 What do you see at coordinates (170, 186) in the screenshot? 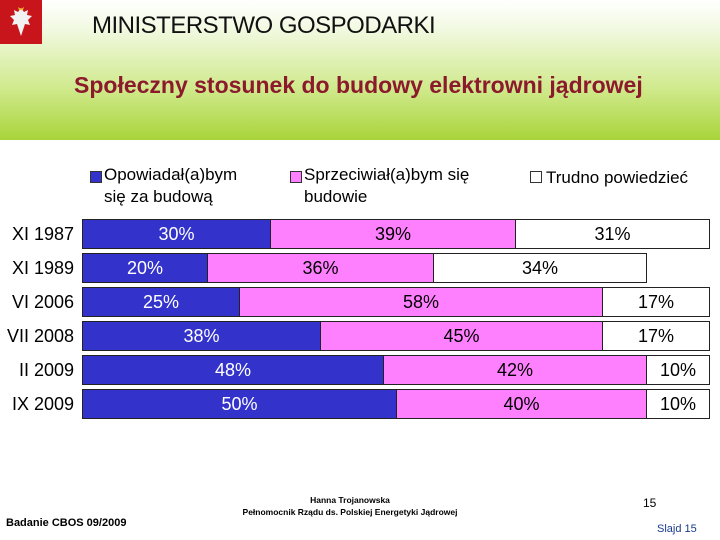
I see `legend-label-series-0: Opowiadał(a)bym się za budową` at bounding box center [170, 186].